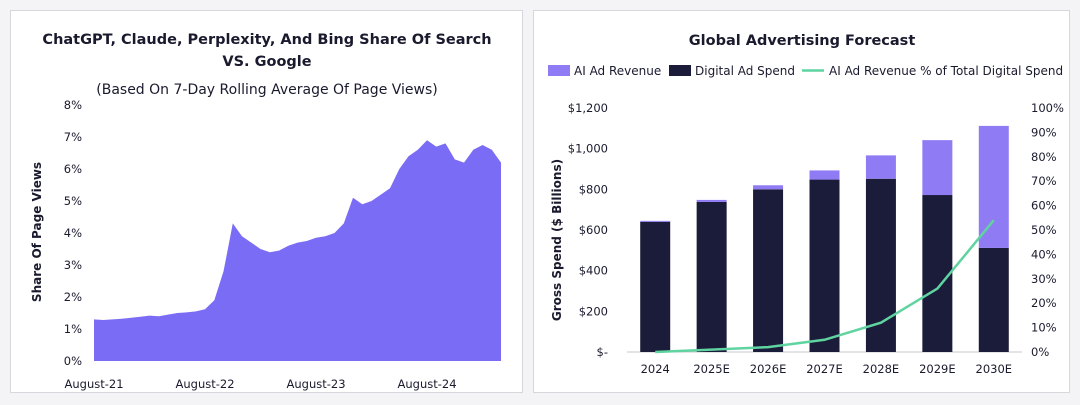 This screenshot has width=1080, height=405. Describe the element at coordinates (1044, 328) in the screenshot. I see `y2-tick-label: 10%` at that location.